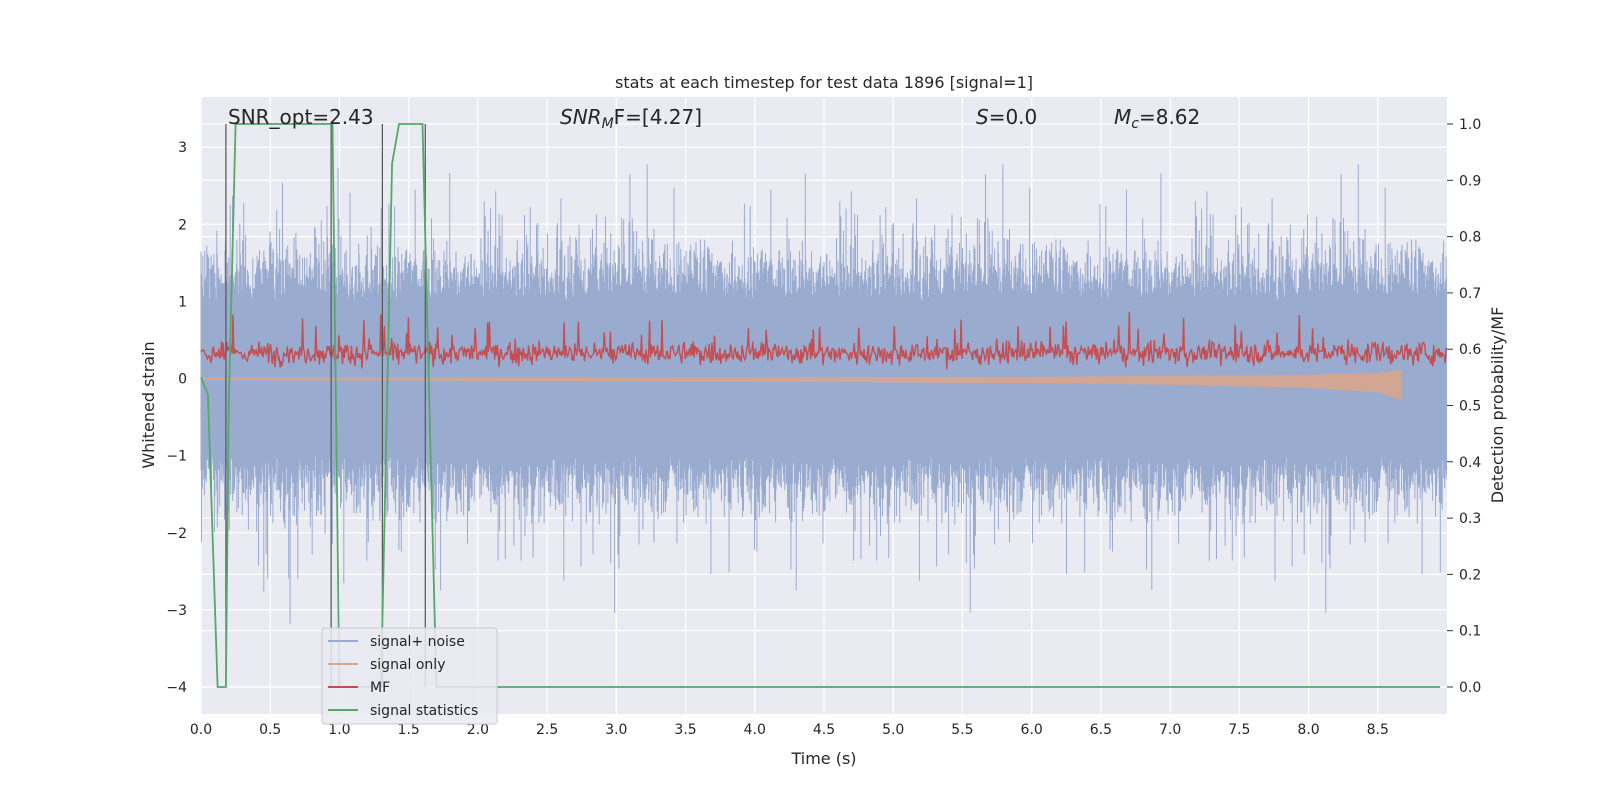 The image size is (1600, 800). What do you see at coordinates (1135, 124) in the screenshot?
I see `mc-sub: c` at bounding box center [1135, 124].